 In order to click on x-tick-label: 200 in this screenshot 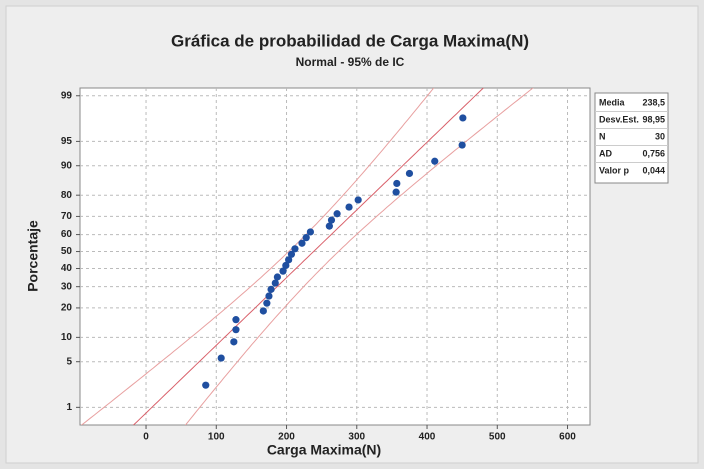, I will do `click(286, 437)`.